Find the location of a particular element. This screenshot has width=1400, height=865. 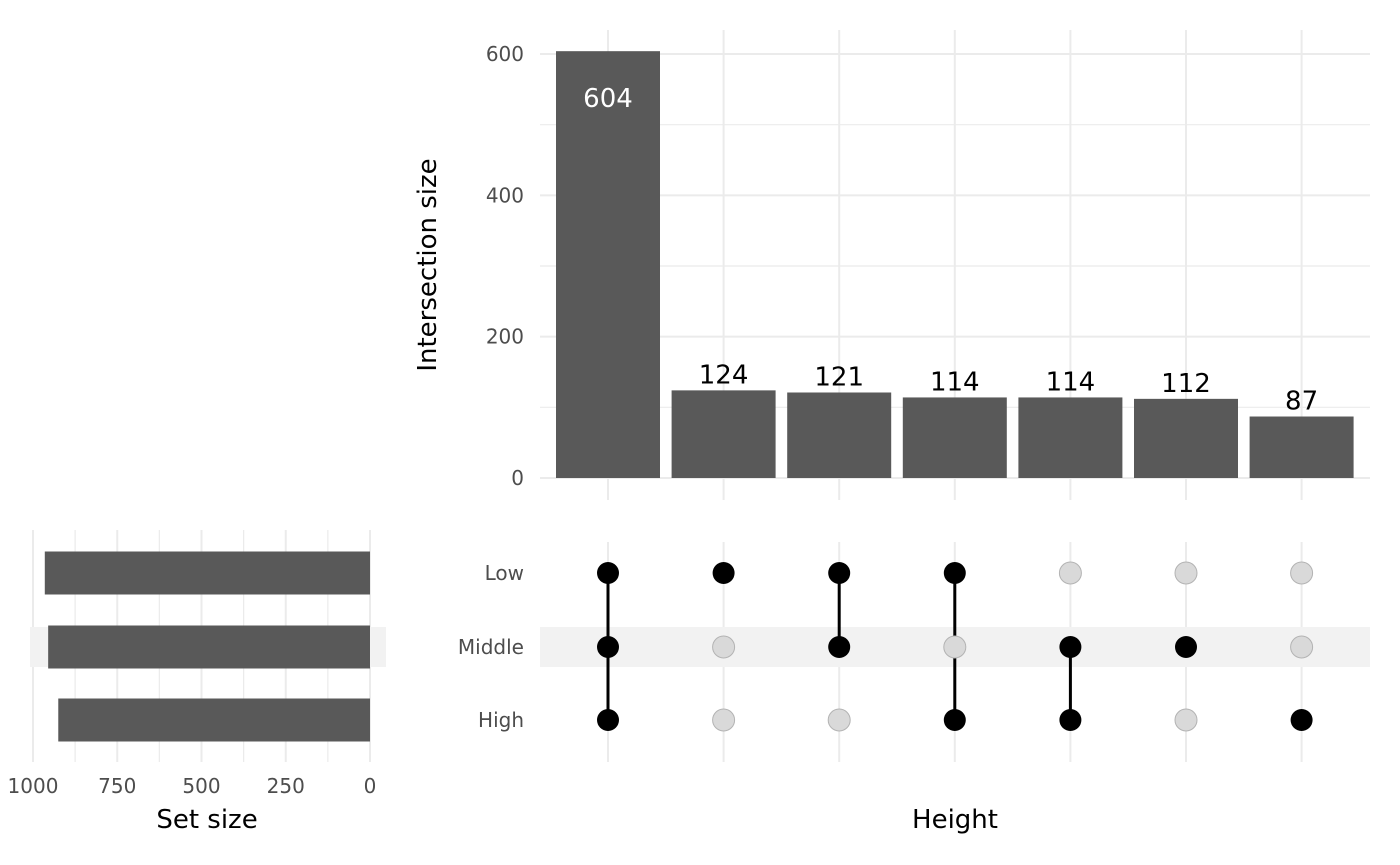

set-name-label: High is located at coordinates (501, 720).